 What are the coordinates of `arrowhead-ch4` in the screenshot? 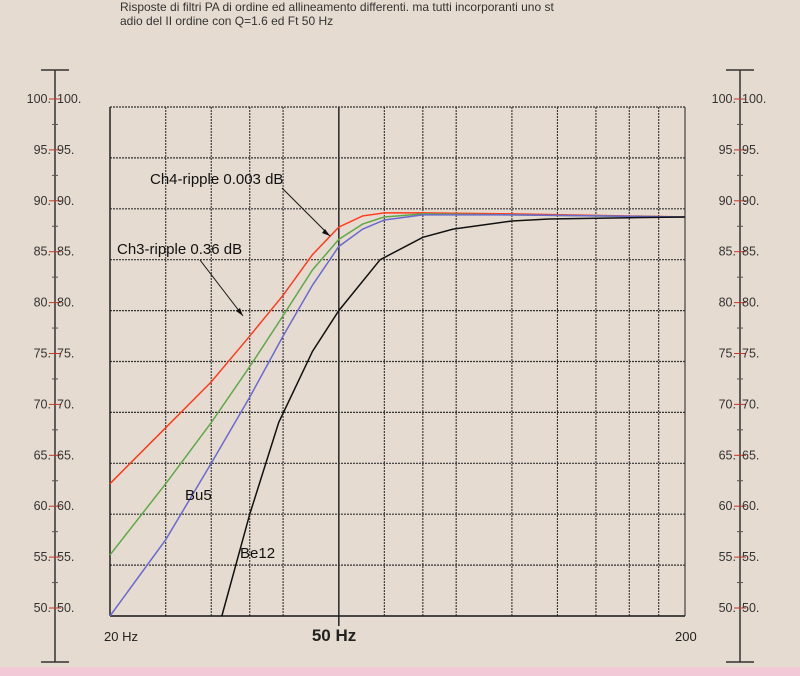 It's located at (326, 232).